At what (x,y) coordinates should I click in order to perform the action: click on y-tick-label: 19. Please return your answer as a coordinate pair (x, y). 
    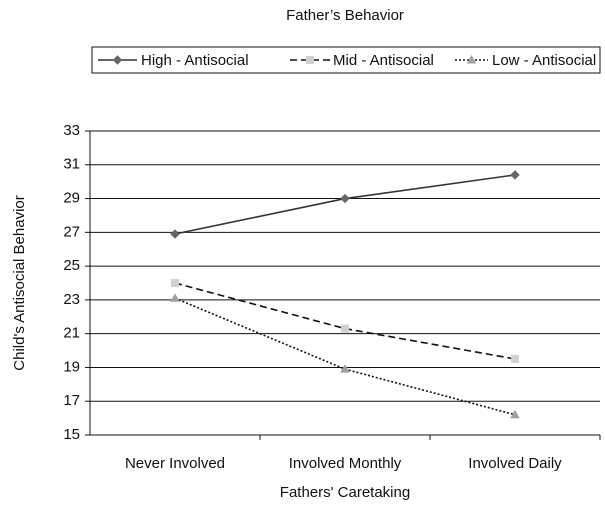
    Looking at the image, I should click on (71, 366).